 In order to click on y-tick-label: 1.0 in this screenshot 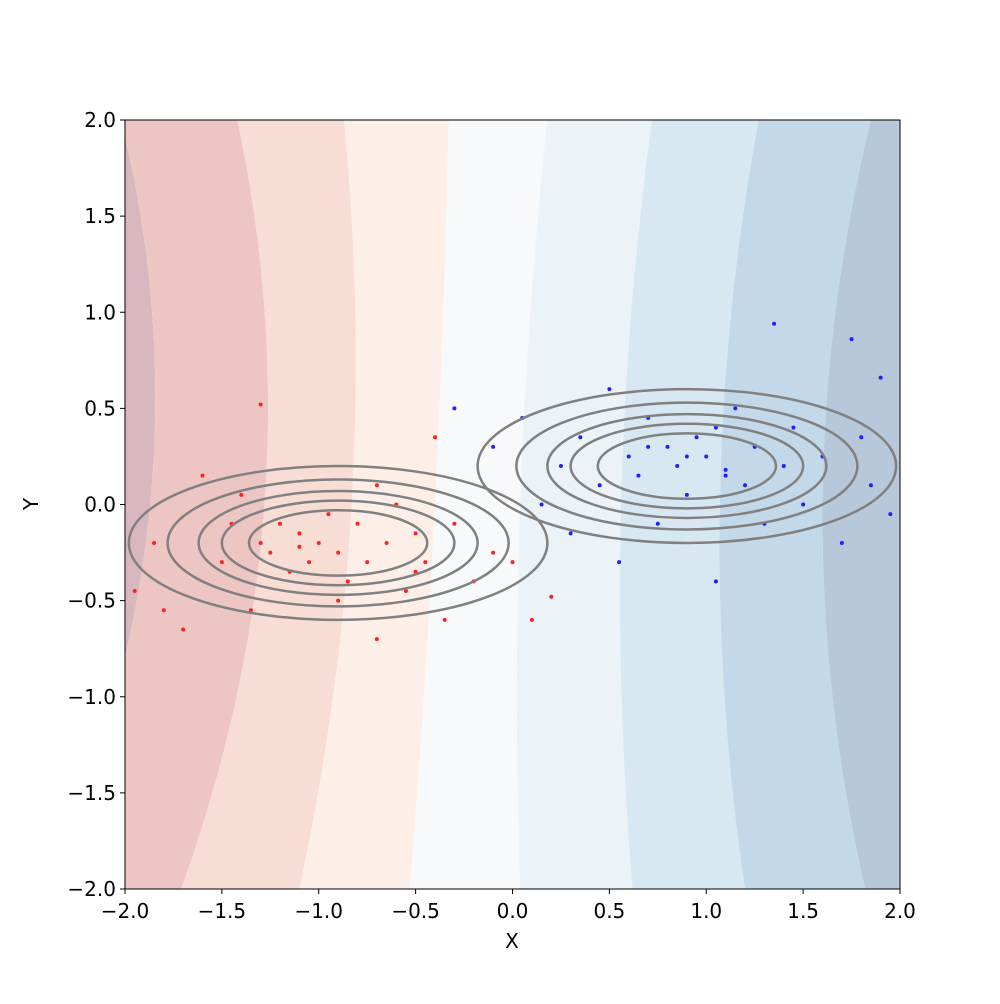, I will do `click(100, 312)`.